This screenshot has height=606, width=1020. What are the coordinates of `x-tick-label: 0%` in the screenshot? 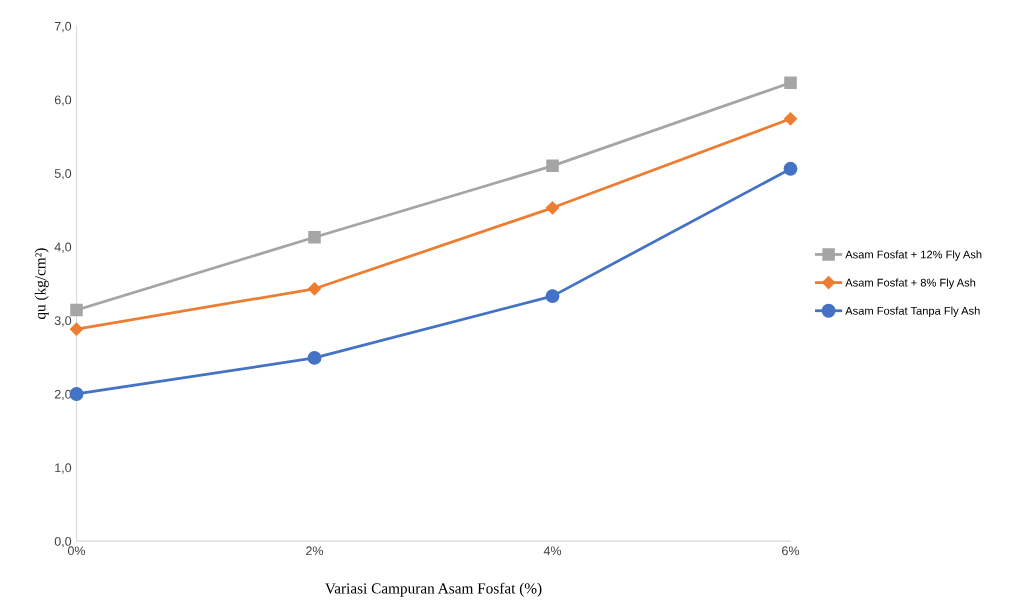 It's located at (76, 551).